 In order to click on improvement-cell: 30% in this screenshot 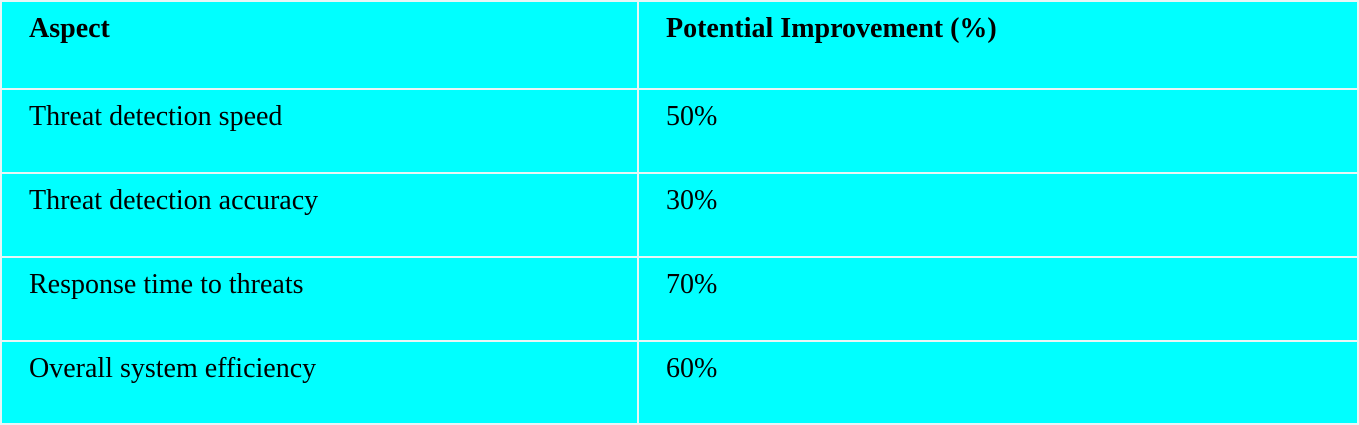, I will do `click(692, 200)`.